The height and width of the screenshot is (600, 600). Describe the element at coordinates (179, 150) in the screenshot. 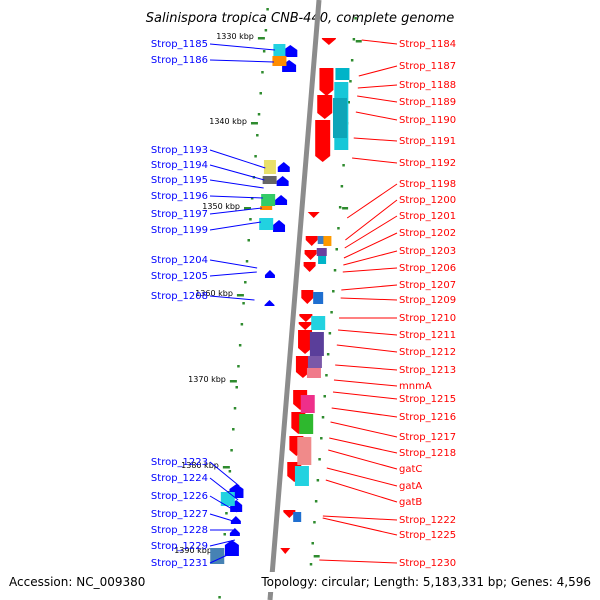

I see `gene-label: Strop_1193` at that location.